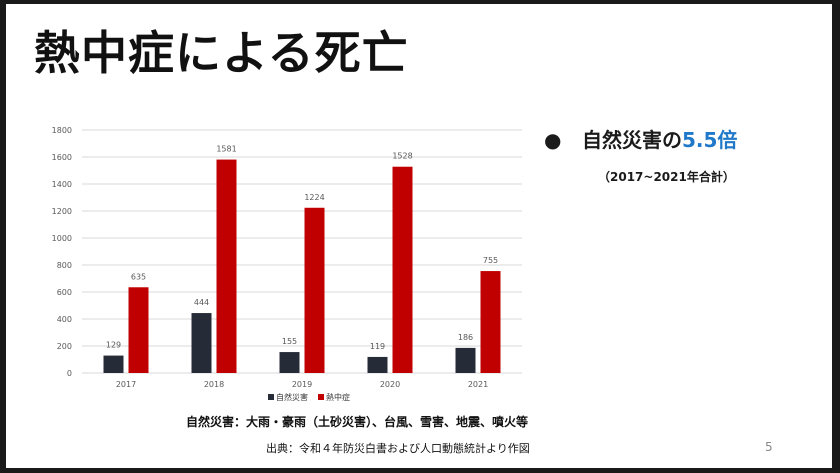 Image resolution: width=840 pixels, height=473 pixels. I want to click on data-label: 1528, so click(402, 156).